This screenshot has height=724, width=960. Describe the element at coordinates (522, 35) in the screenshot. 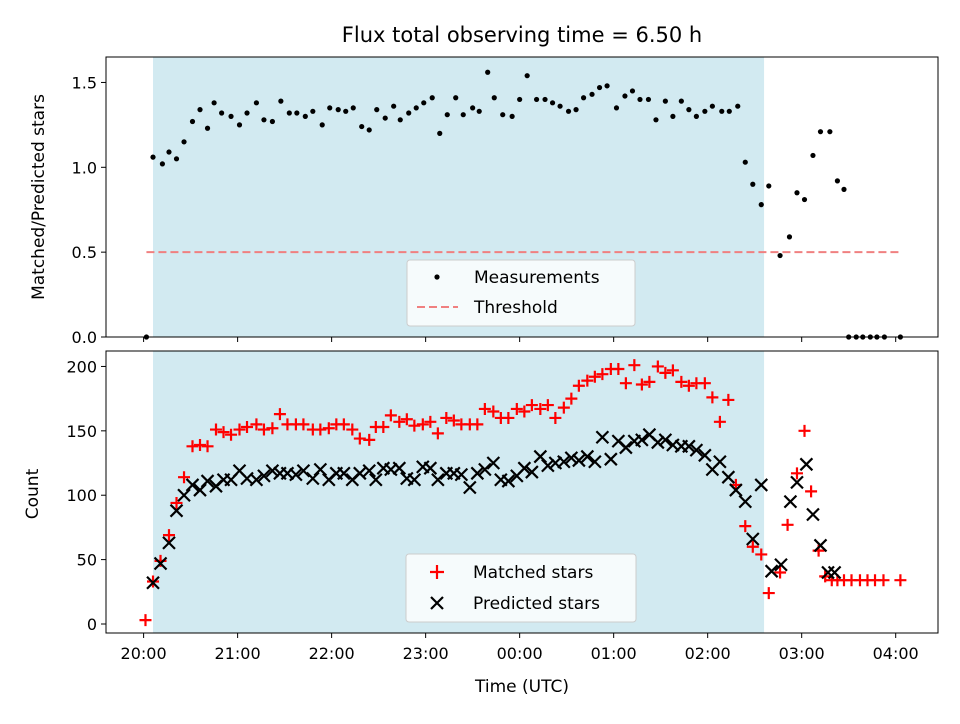

I see `chart-title: Flux total observing time = 6.50 h` at that location.